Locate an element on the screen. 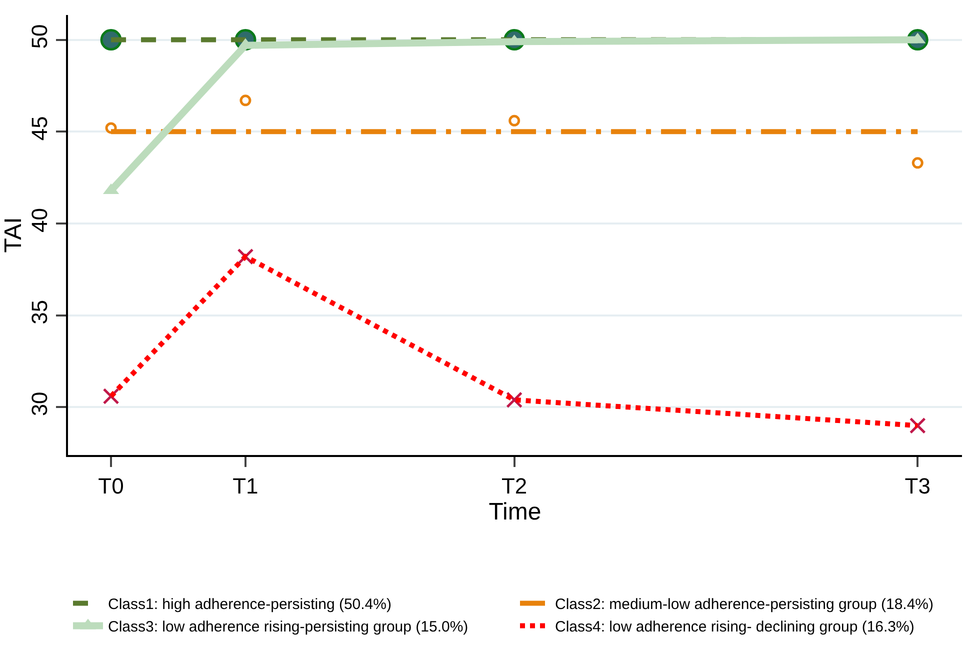 This screenshot has height=650, width=970. legend-label: Class1: high adherence-persisting (50.4%) is located at coordinates (250, 605).